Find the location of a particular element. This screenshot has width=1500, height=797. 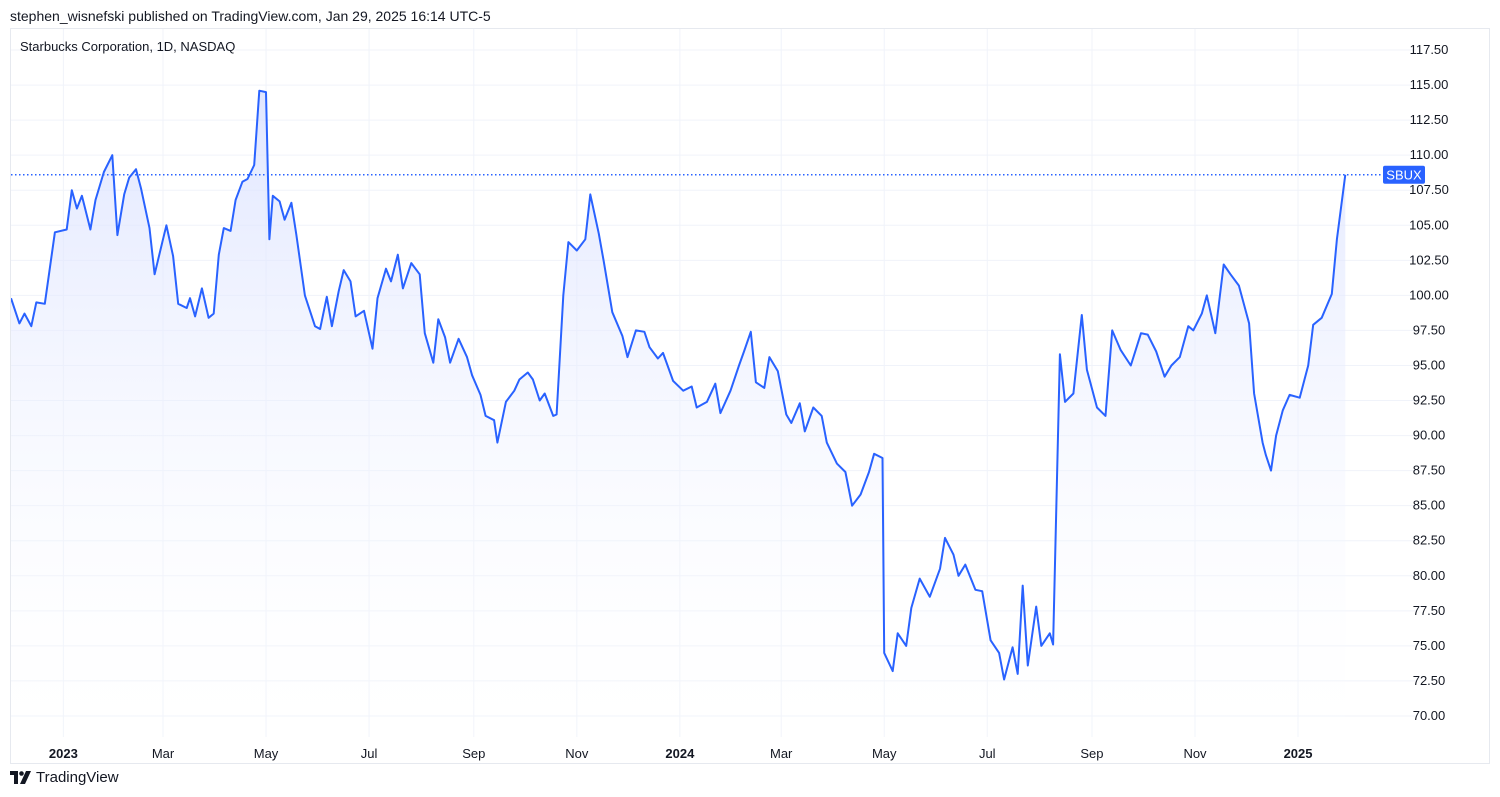

price-tick-label: 85.00 is located at coordinates (1429, 505).